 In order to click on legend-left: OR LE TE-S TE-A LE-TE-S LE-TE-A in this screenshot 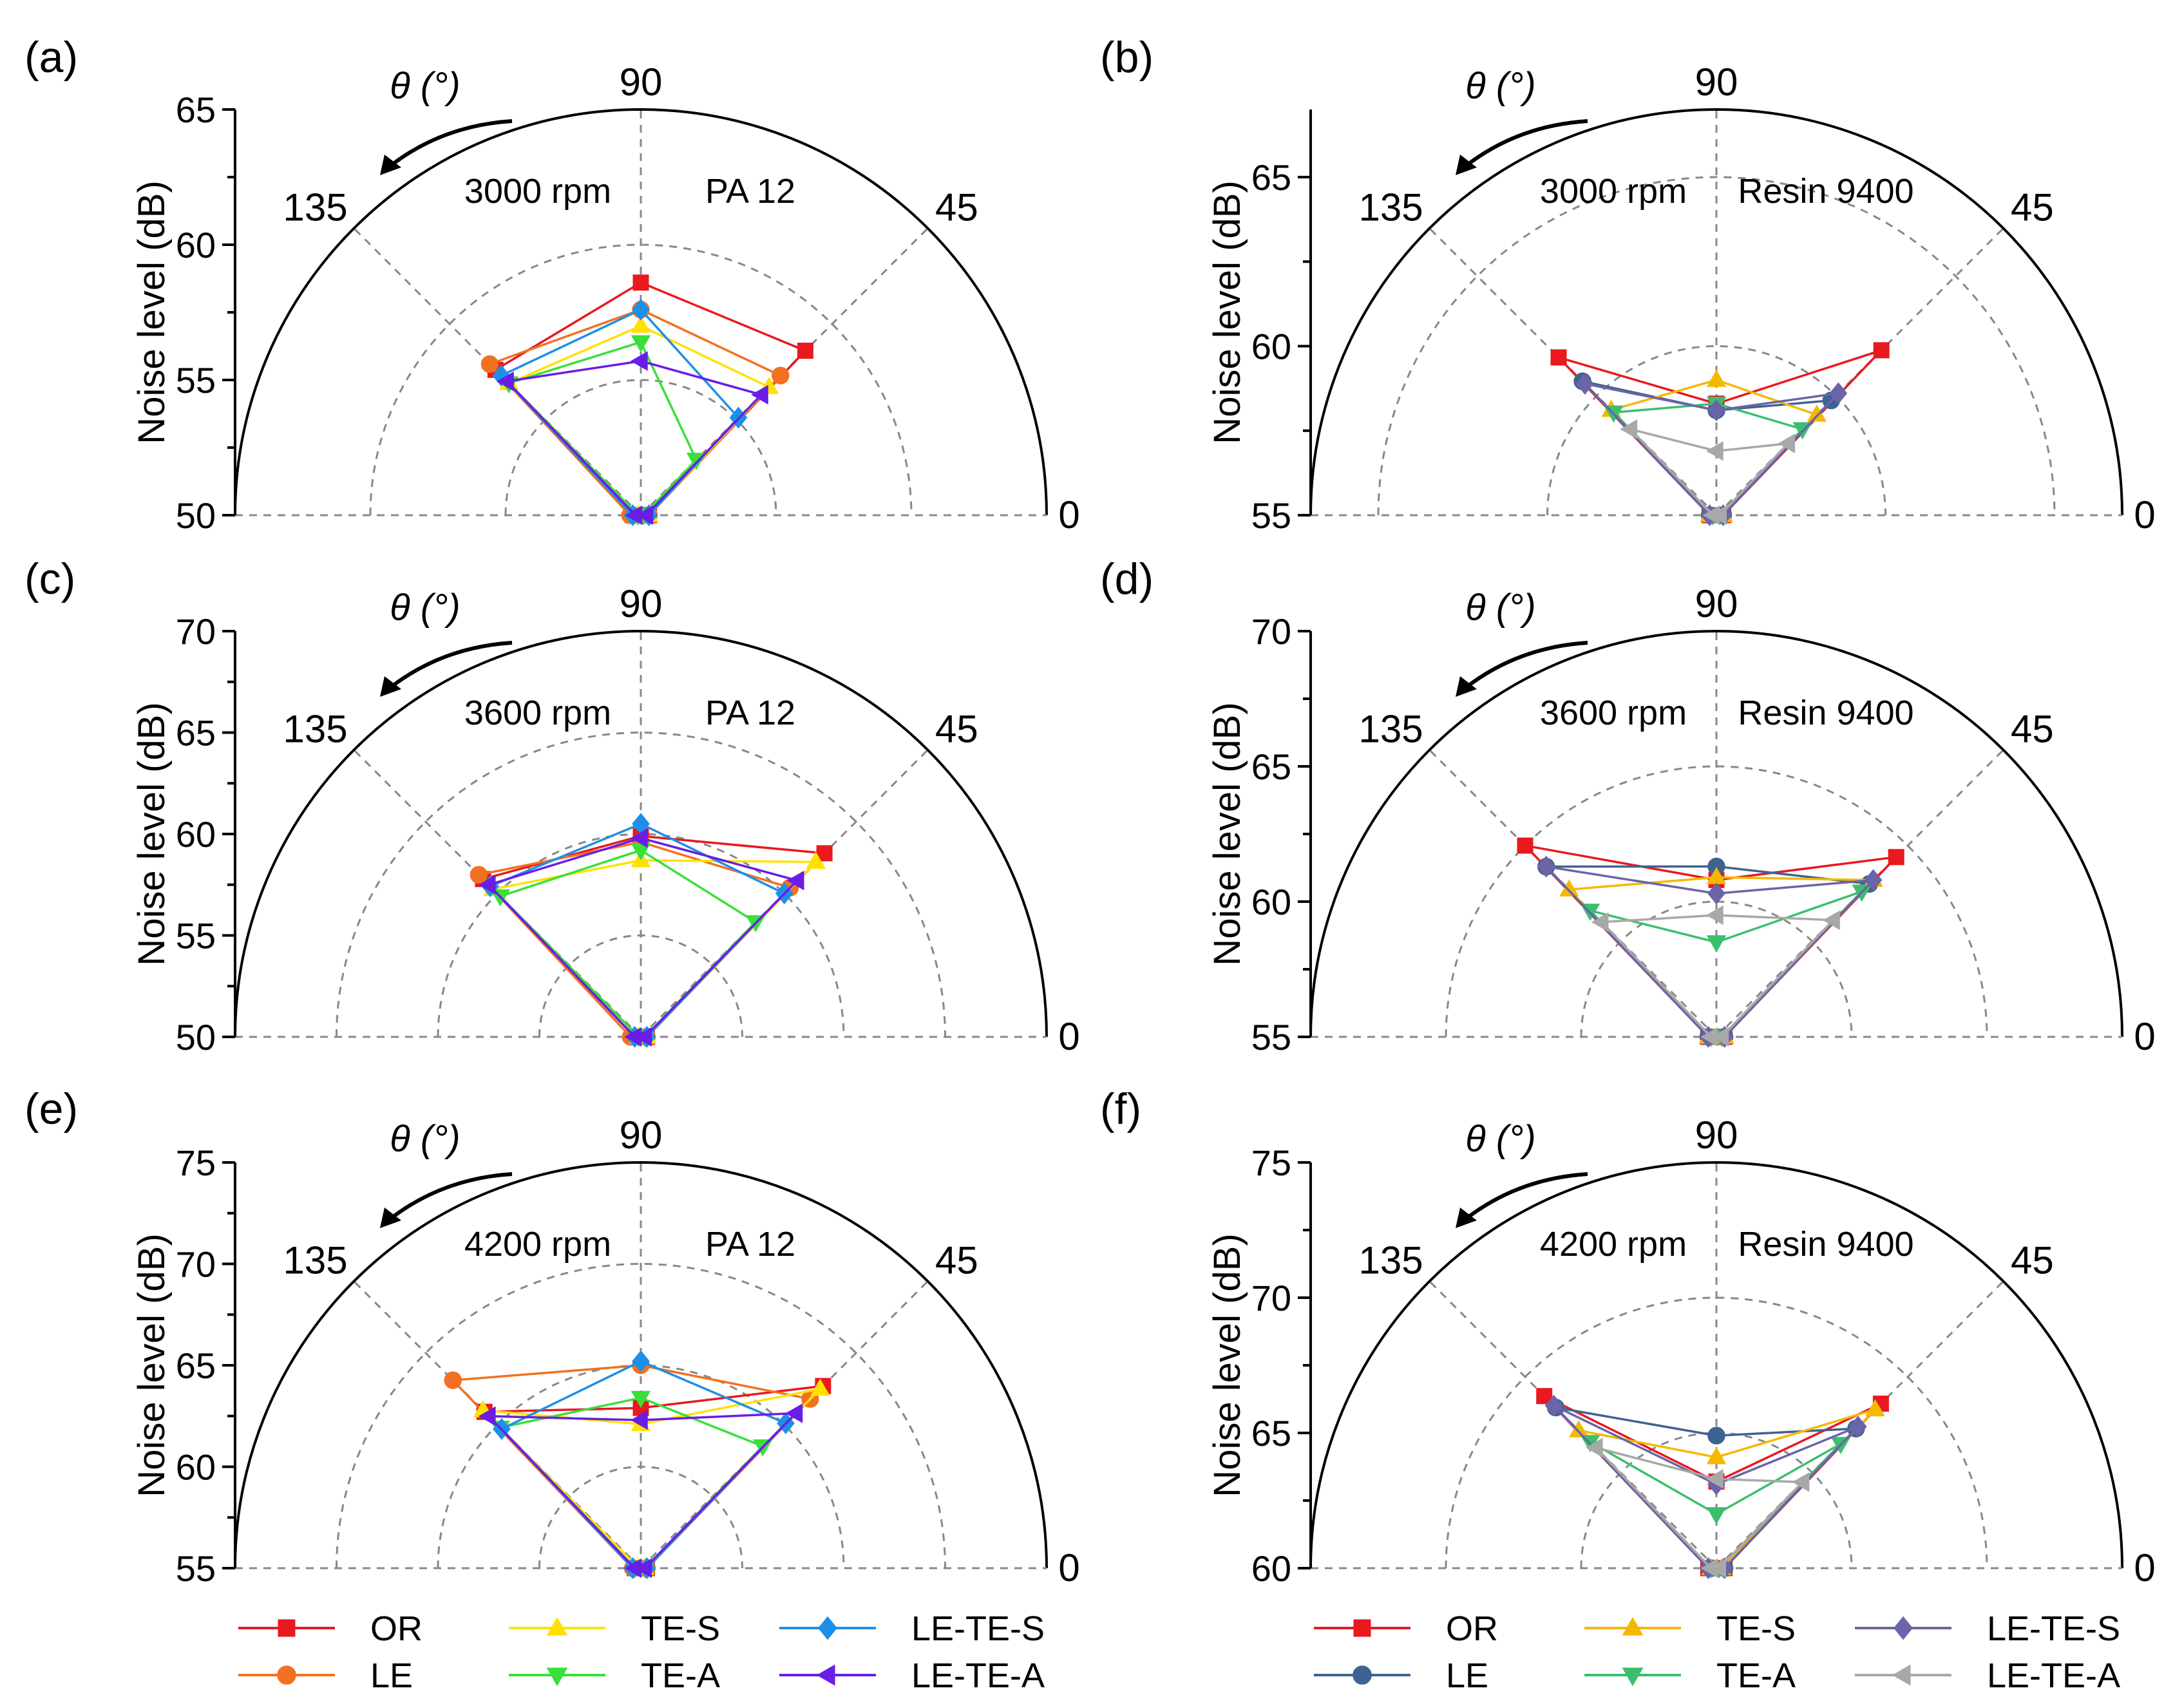, I will do `click(641, 1652)`.